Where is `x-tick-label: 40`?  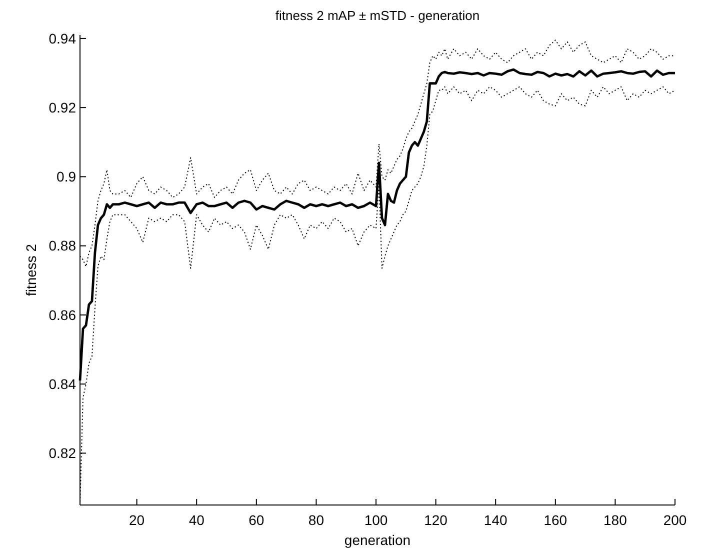
x-tick-label: 40 is located at coordinates (196, 520).